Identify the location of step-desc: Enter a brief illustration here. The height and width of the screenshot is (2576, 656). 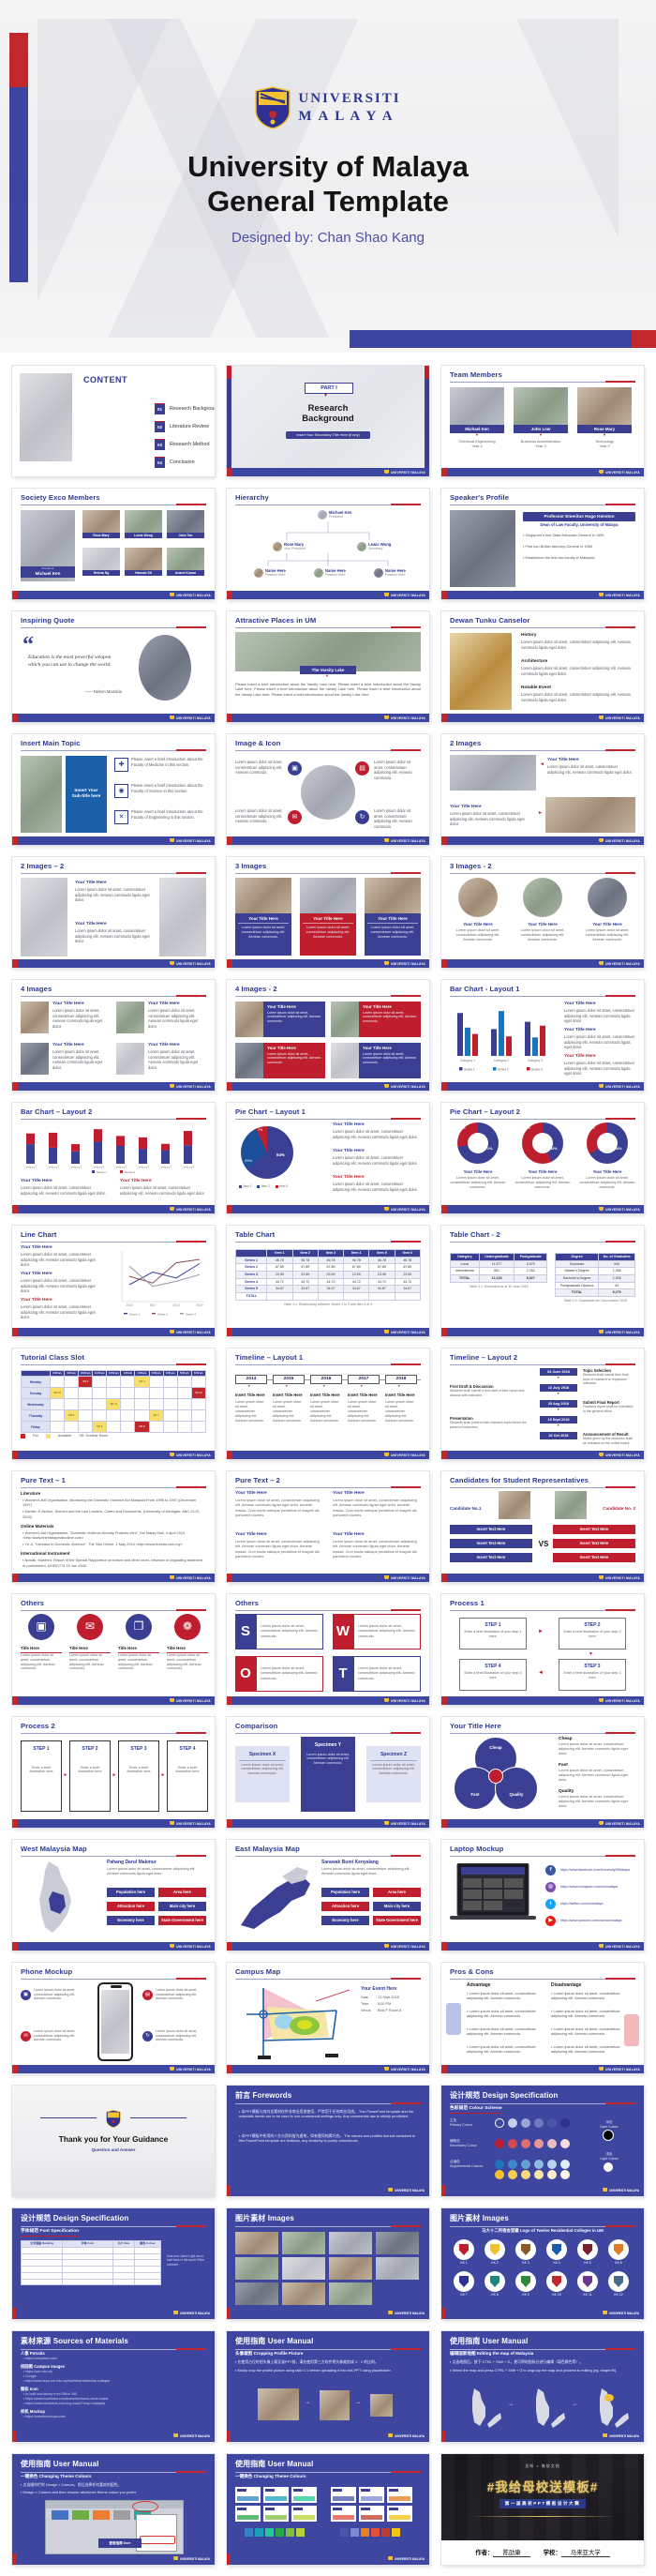
(139, 1769).